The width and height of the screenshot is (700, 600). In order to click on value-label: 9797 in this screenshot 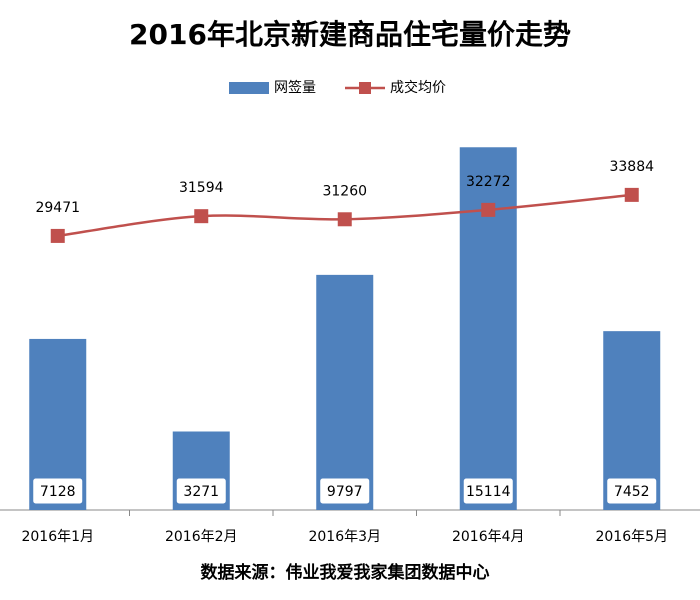, I will do `click(345, 492)`.